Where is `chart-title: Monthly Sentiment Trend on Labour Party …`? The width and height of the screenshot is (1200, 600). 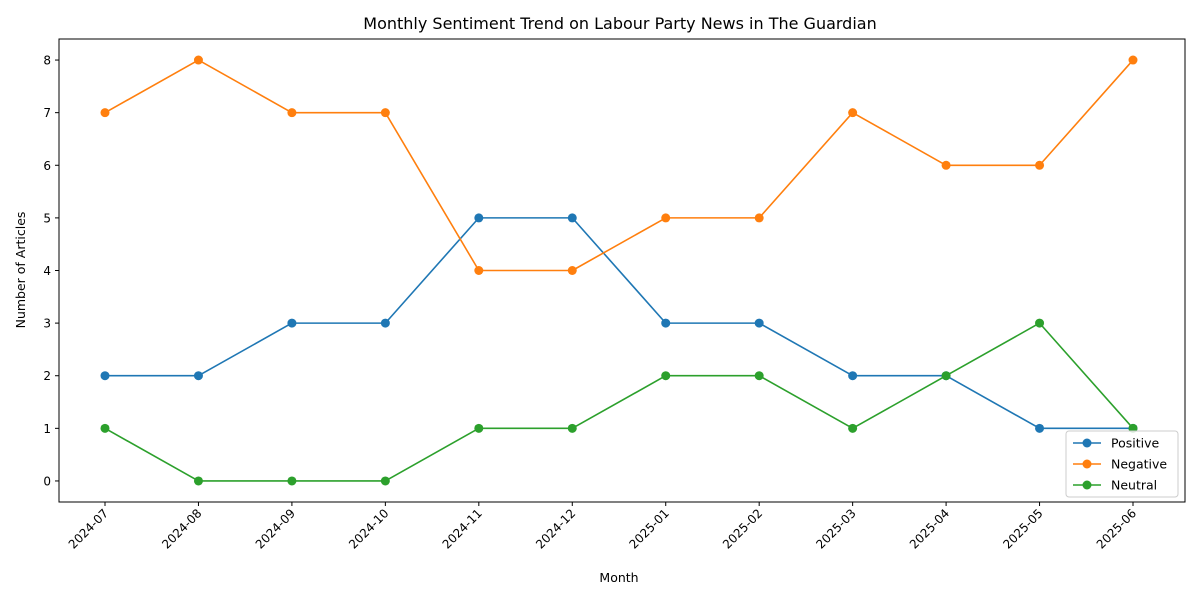 chart-title: Monthly Sentiment Trend on Labour Party … is located at coordinates (619, 23).